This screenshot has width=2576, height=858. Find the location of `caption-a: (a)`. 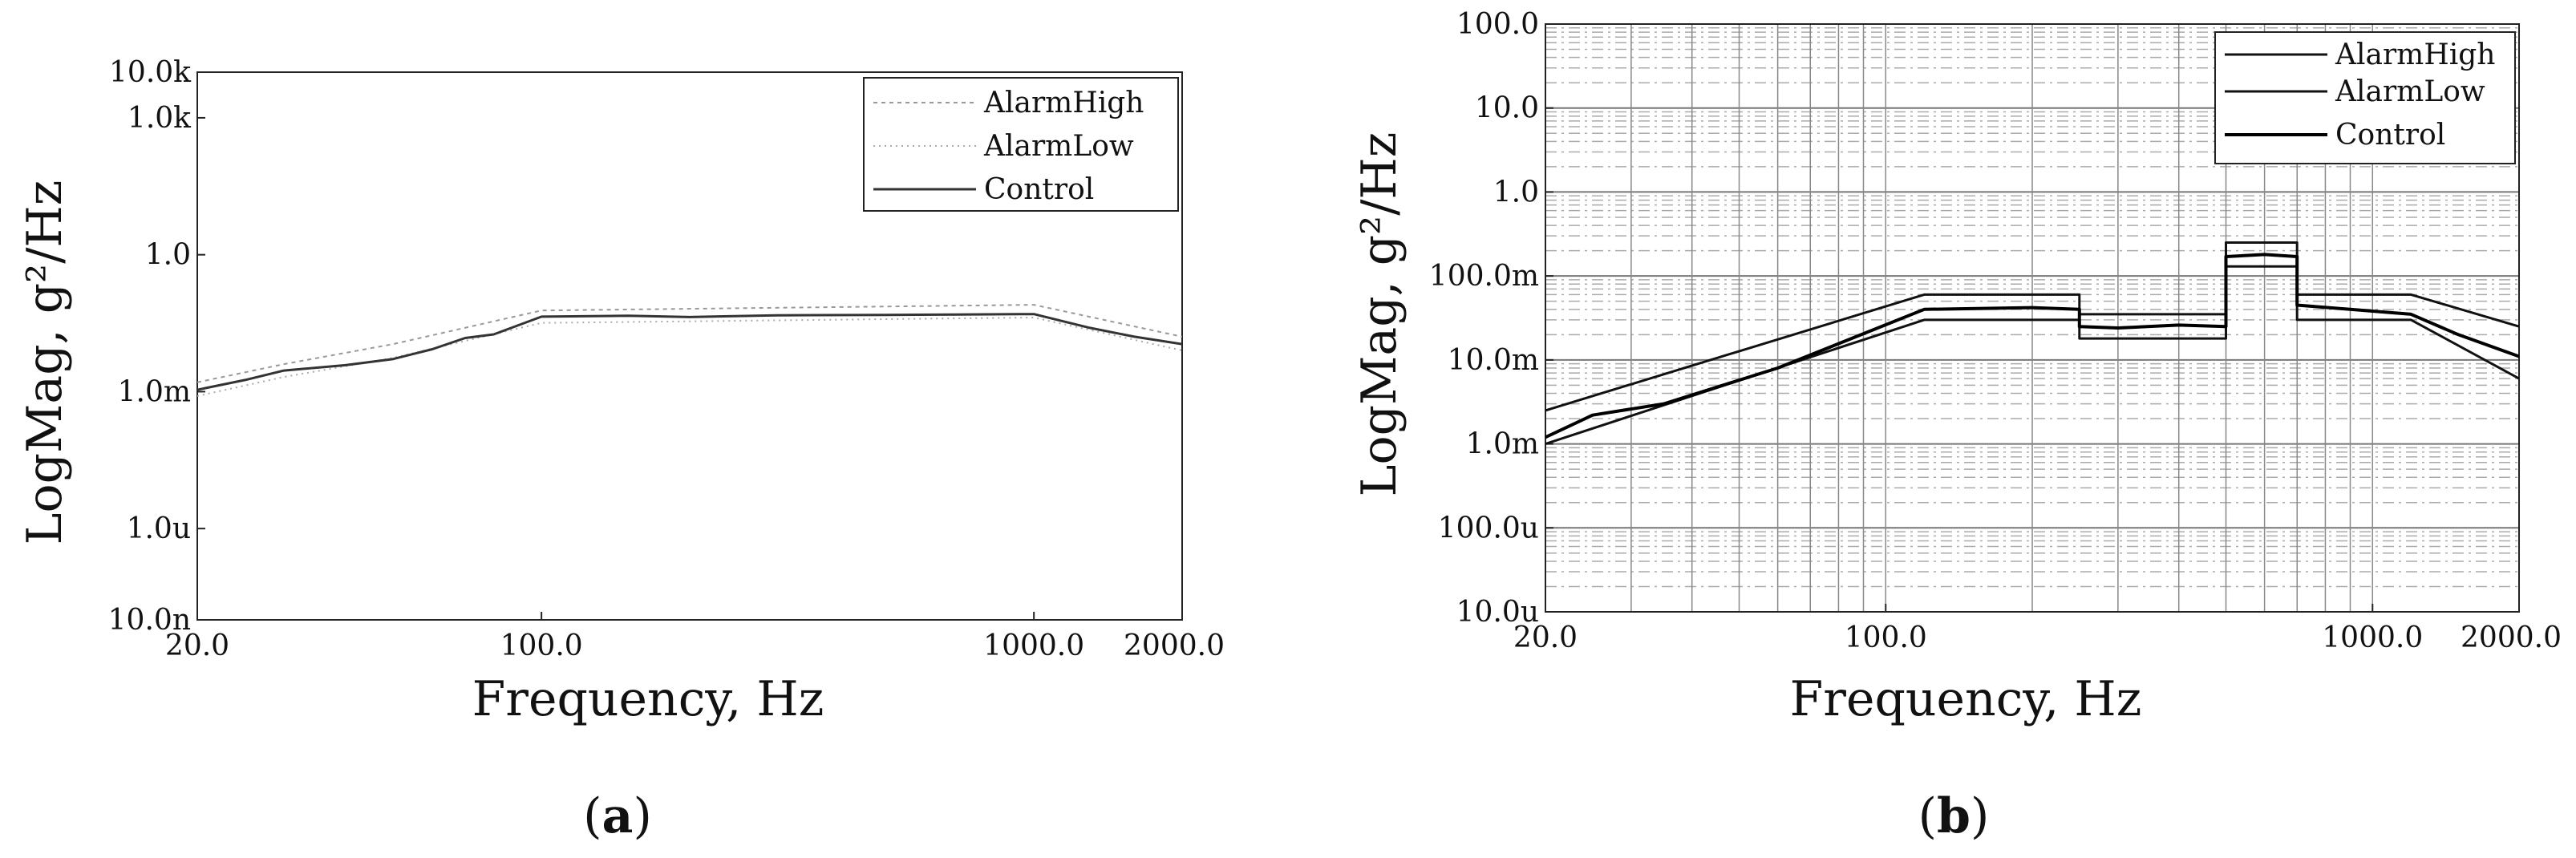

caption-a: (a) is located at coordinates (617, 816).